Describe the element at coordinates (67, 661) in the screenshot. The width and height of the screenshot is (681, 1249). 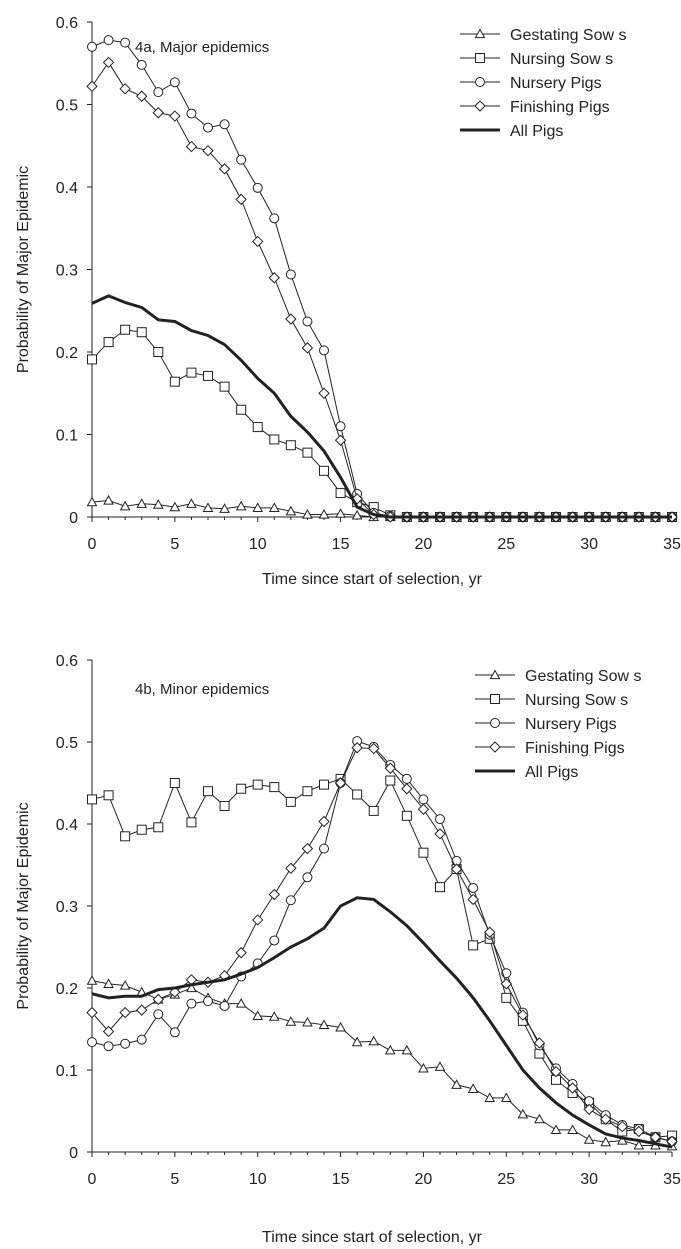
I see `y-tick-label: 0.6` at that location.